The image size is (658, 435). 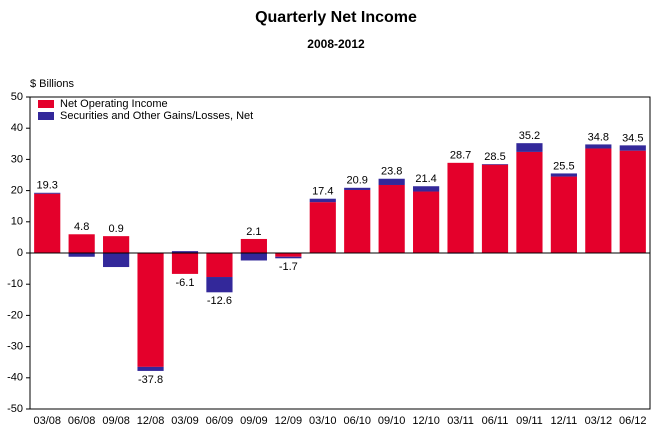 What do you see at coordinates (564, 421) in the screenshot?
I see `x-tick-label: 12/11` at bounding box center [564, 421].